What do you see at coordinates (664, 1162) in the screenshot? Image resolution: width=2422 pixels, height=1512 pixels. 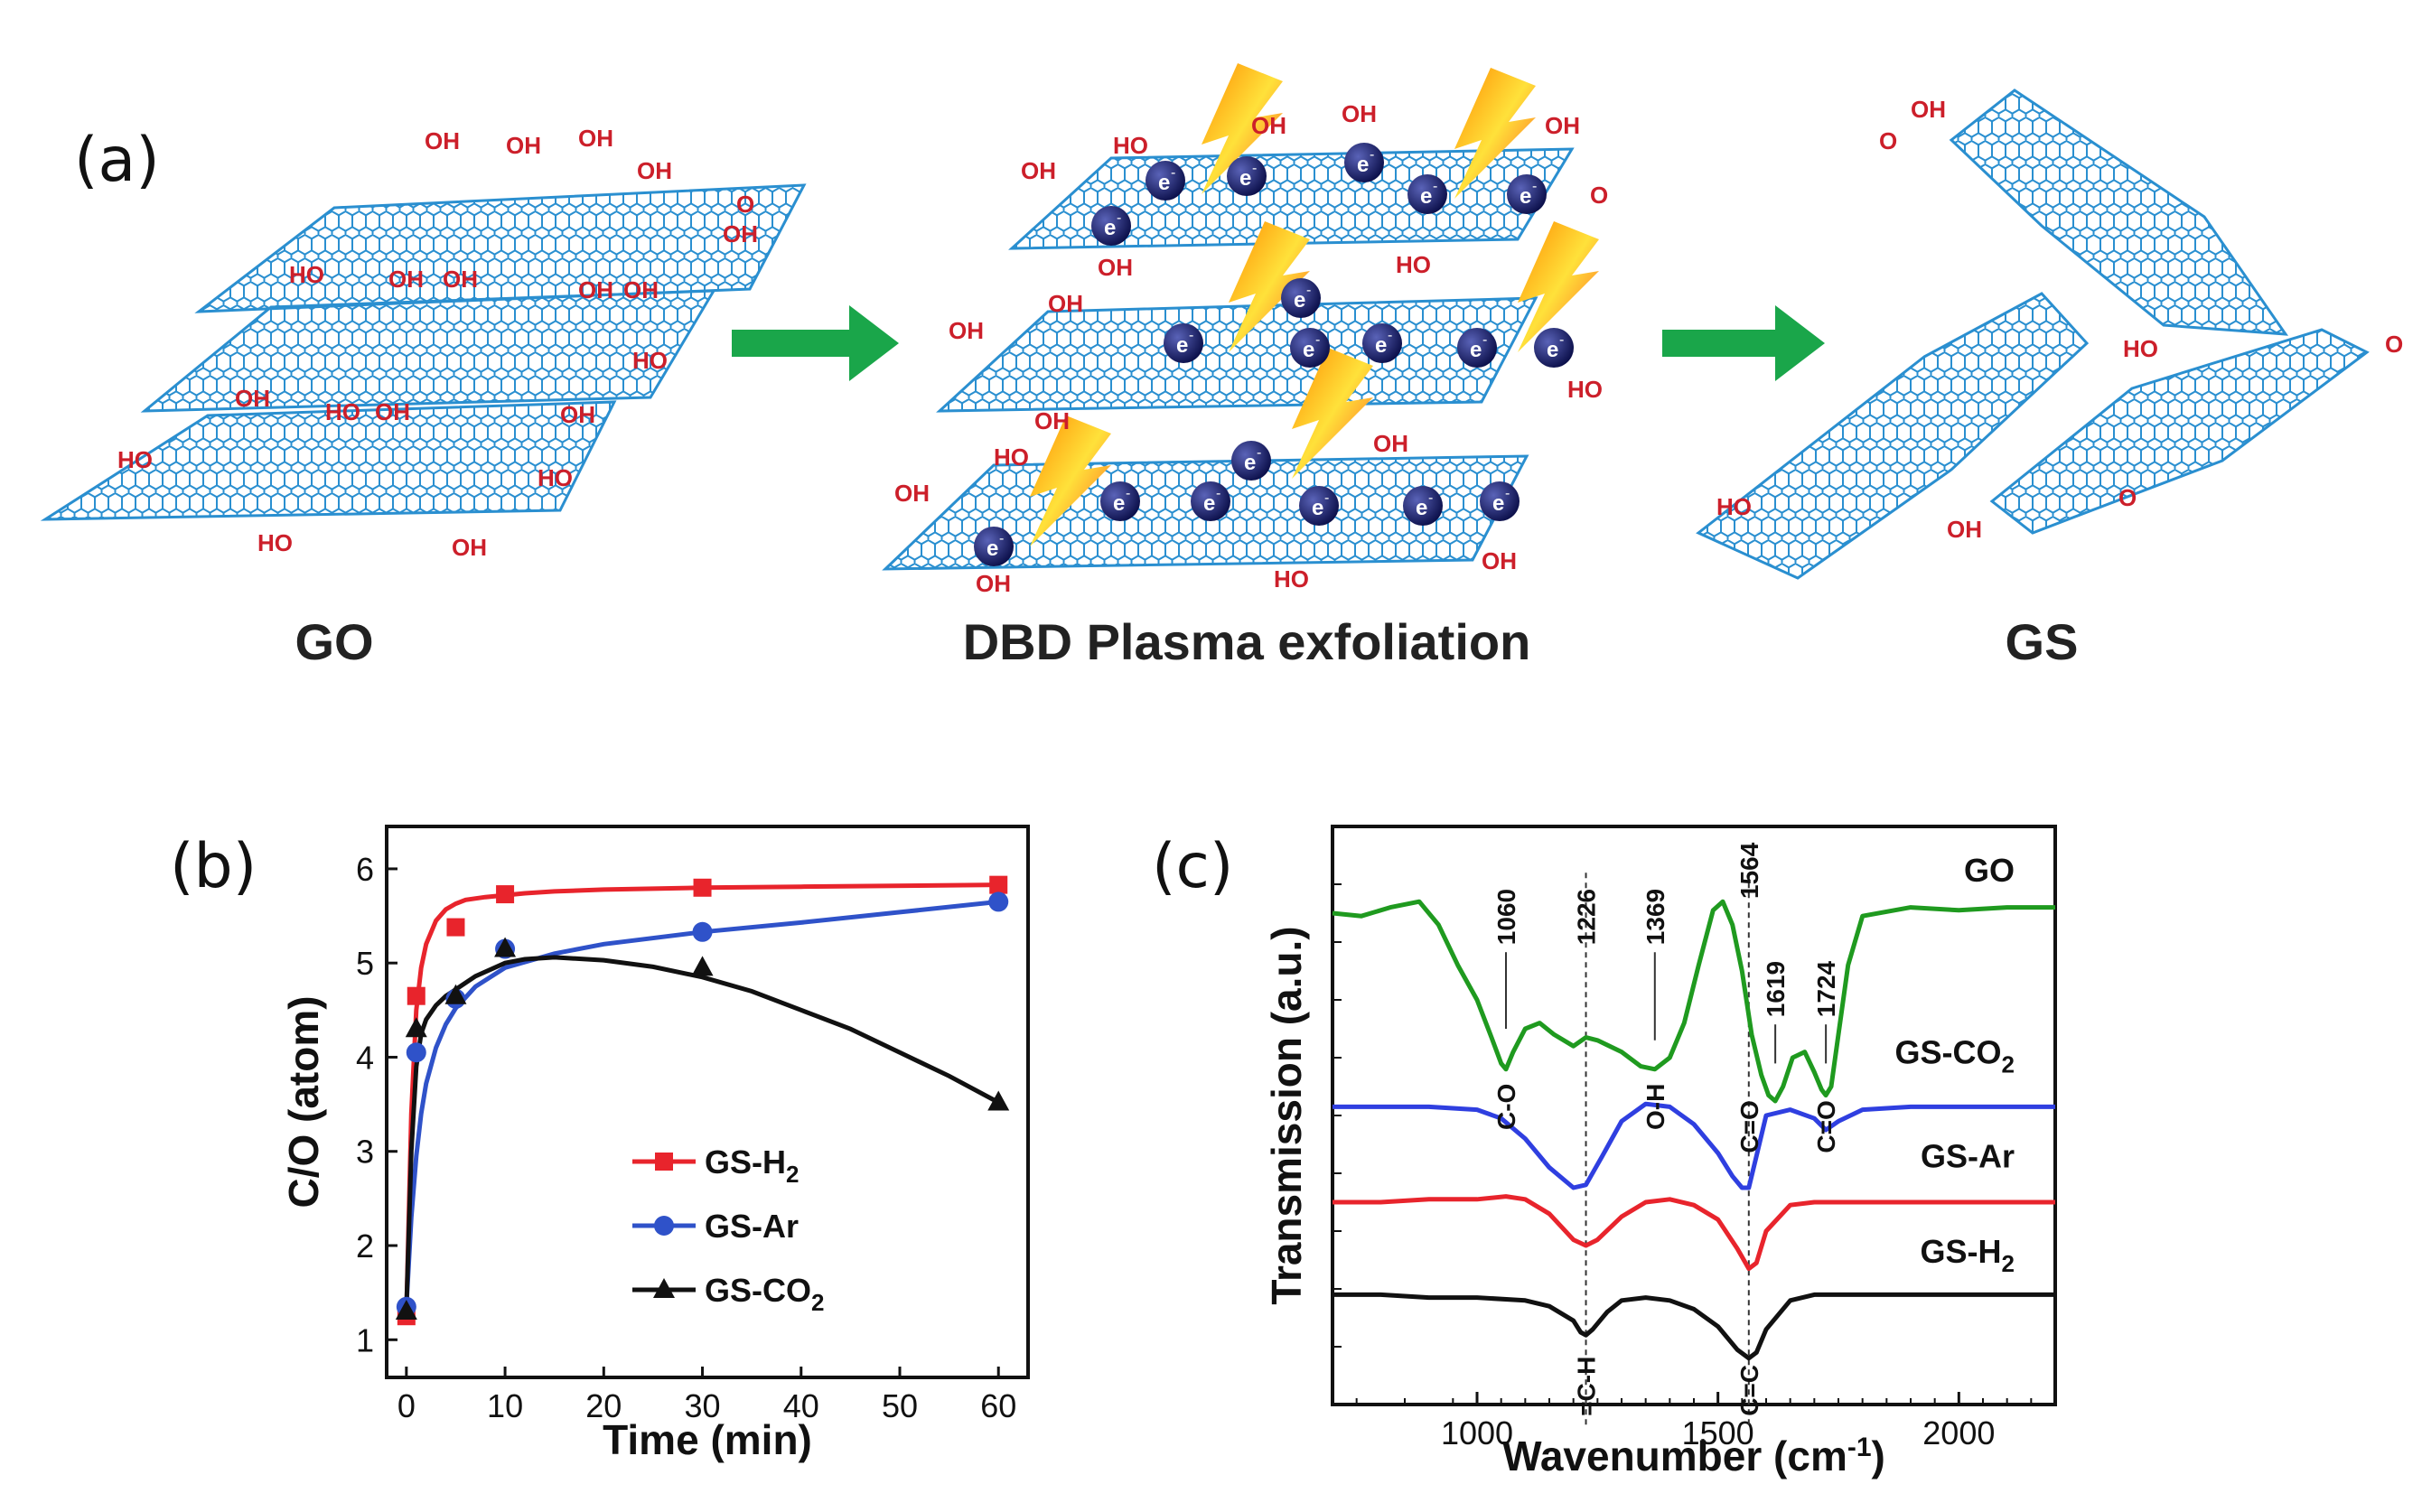 I see `legend-marker-gs-h2` at bounding box center [664, 1162].